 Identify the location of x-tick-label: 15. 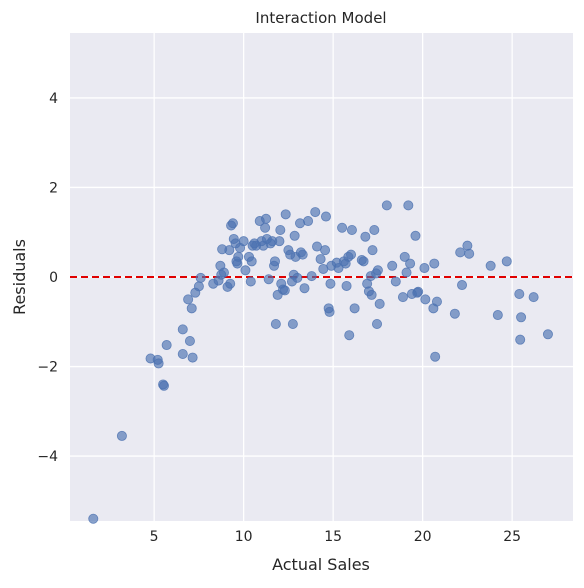
(333, 537).